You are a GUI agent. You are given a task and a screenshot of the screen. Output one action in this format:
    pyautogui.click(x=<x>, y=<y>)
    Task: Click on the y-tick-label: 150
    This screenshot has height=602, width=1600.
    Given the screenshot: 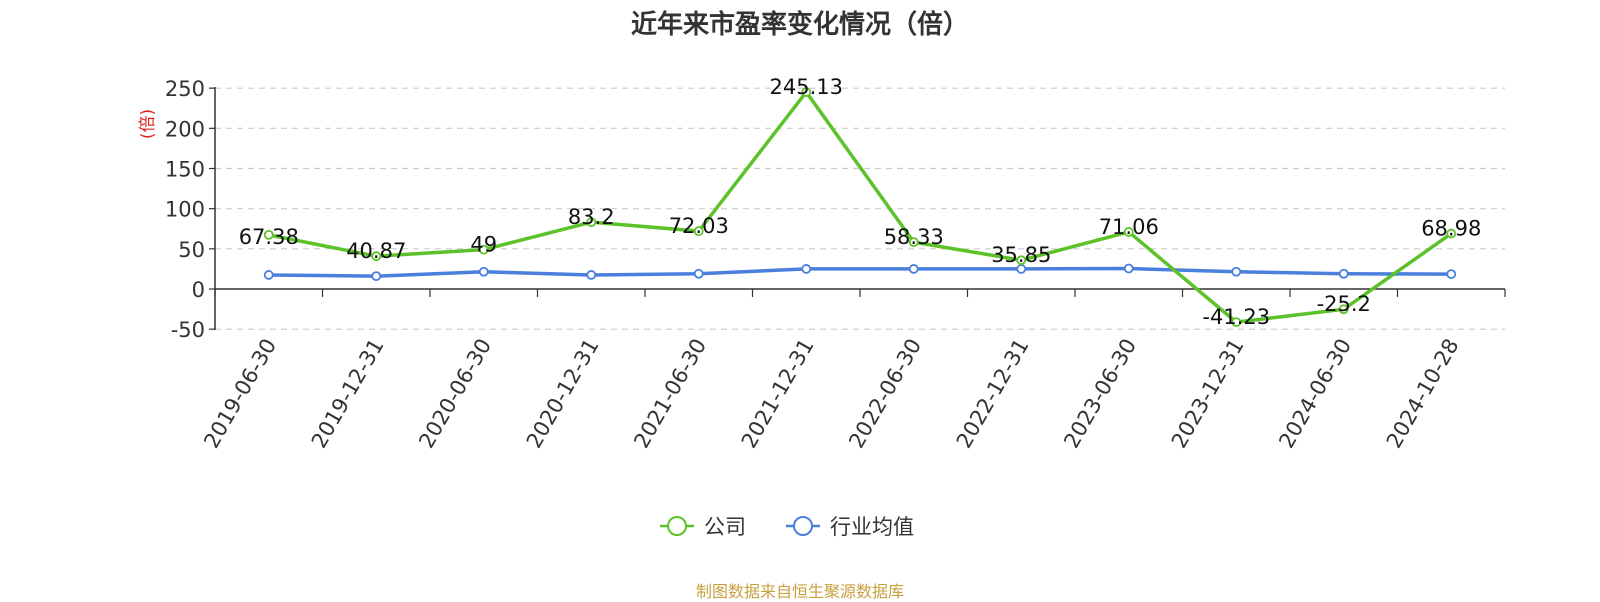 What is the action you would take?
    pyautogui.click(x=185, y=170)
    